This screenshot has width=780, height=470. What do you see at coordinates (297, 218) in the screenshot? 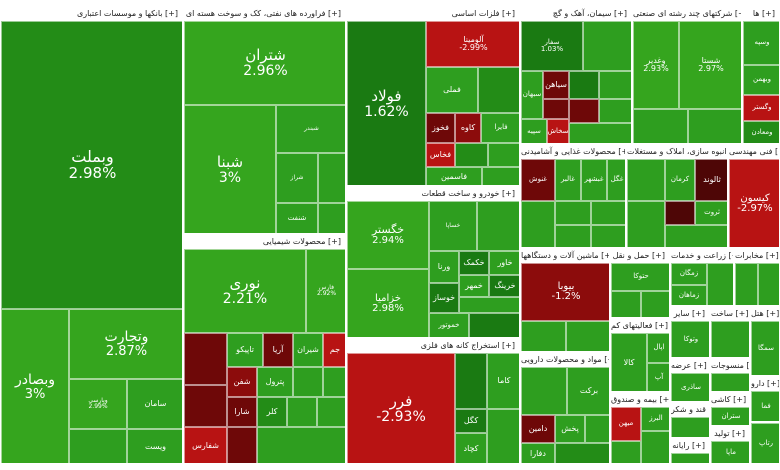
I see `tile-shenaft: شنفت` at bounding box center [297, 218].